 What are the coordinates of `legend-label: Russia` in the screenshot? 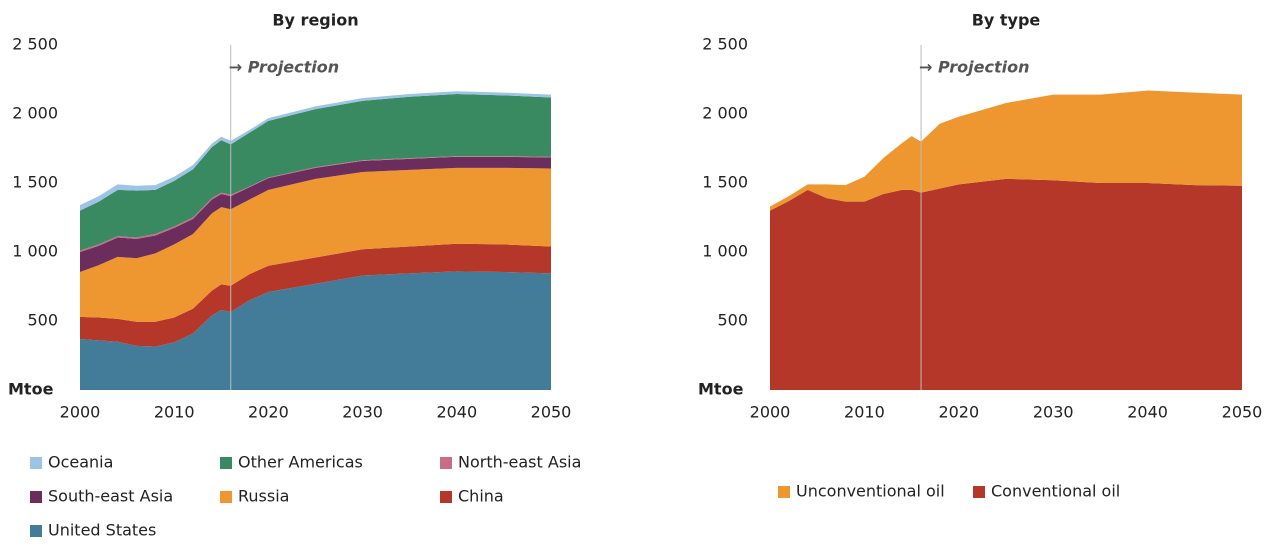 It's located at (263, 496).